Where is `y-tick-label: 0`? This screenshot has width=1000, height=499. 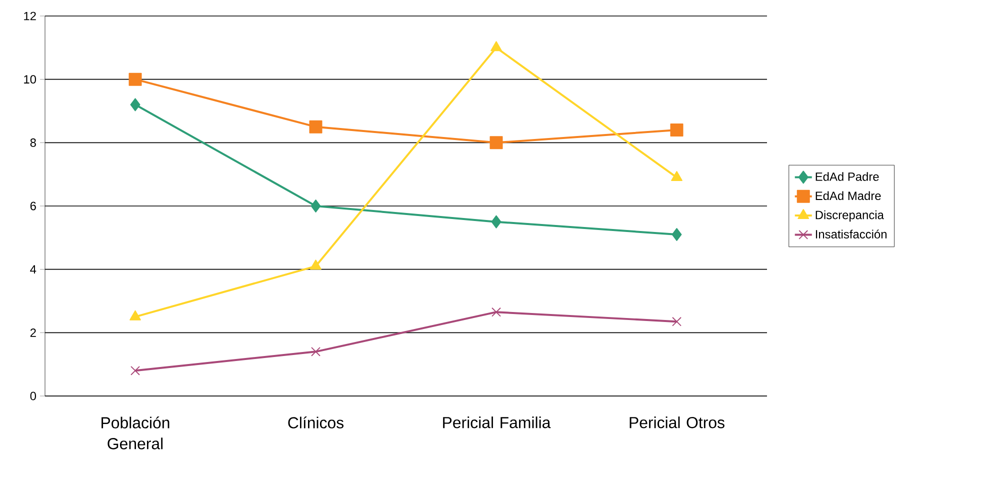 y-tick-label: 0 is located at coordinates (33, 396).